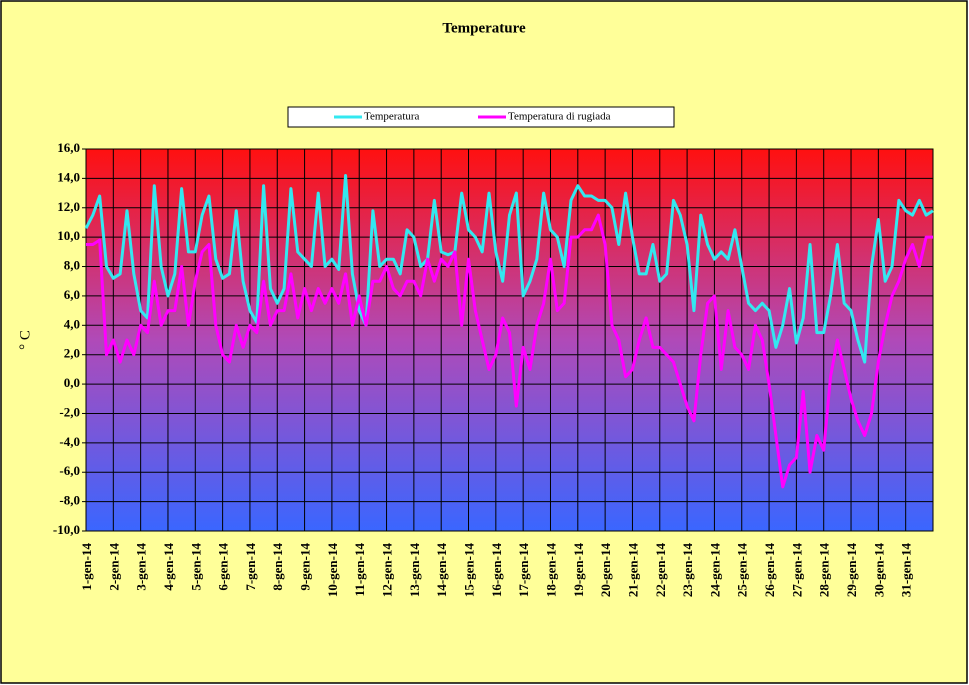 This screenshot has height=685, width=969. What do you see at coordinates (168, 567) in the screenshot?
I see `x-tick-label: 4-gen-14` at bounding box center [168, 567].